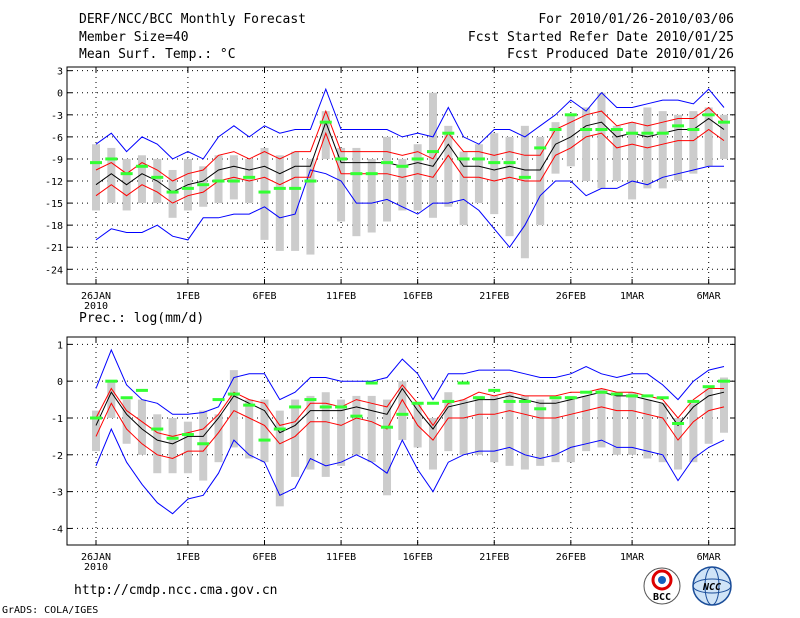 This screenshot has width=800, height=618. What do you see at coordinates (176, 590) in the screenshot?
I see `source-url: http://cmdp.ncc.cma.gov.cn` at bounding box center [176, 590].